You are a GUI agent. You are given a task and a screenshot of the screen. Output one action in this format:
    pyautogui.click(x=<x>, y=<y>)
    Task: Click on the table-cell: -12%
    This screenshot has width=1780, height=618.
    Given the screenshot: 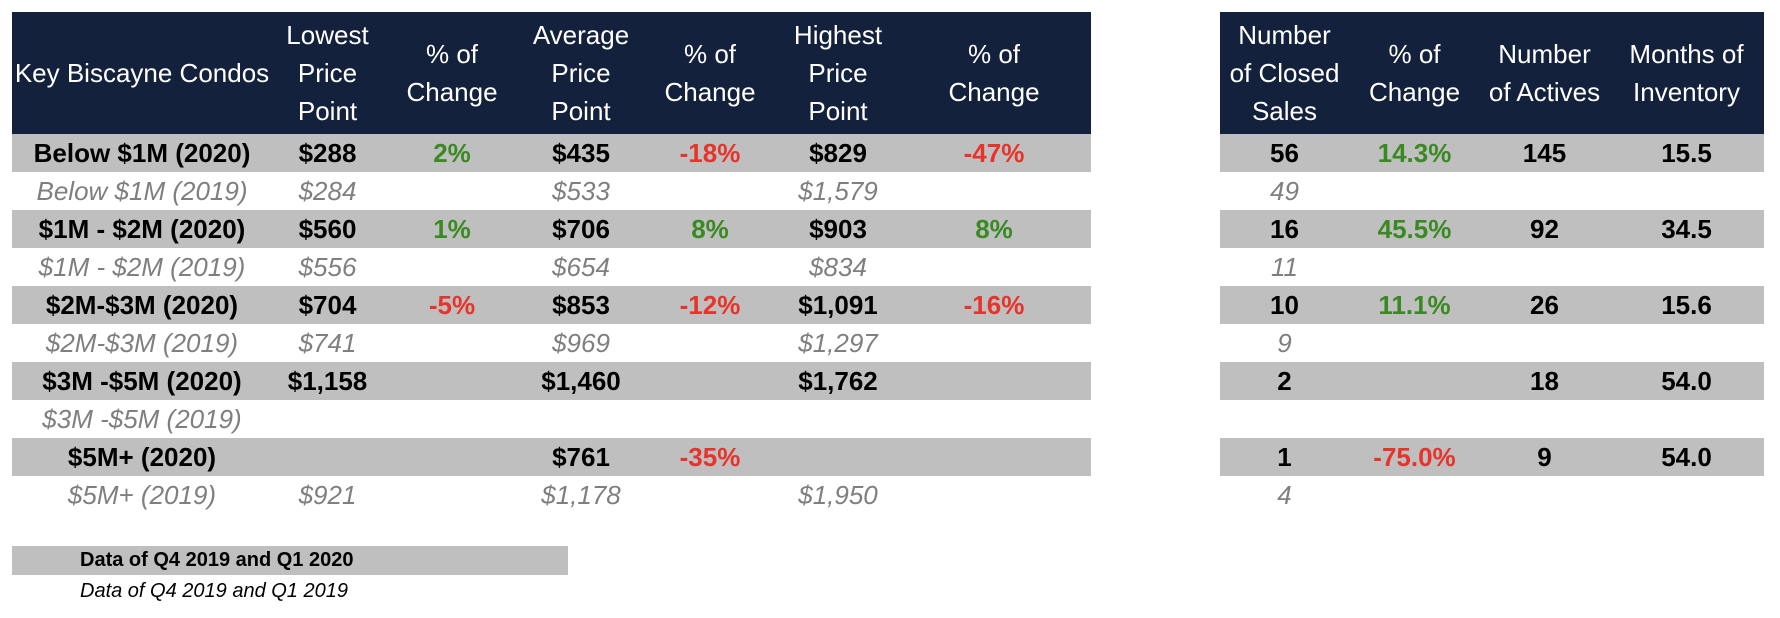 What is the action you would take?
    pyautogui.click(x=710, y=305)
    